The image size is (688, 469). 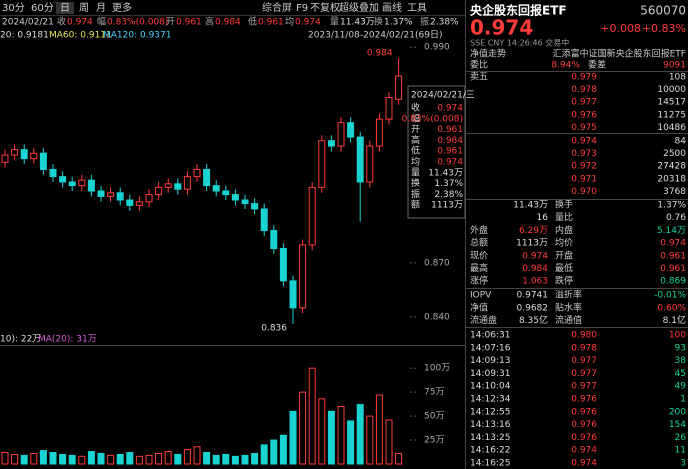 I want to click on stat-value: 8.1亿, so click(x=674, y=320).